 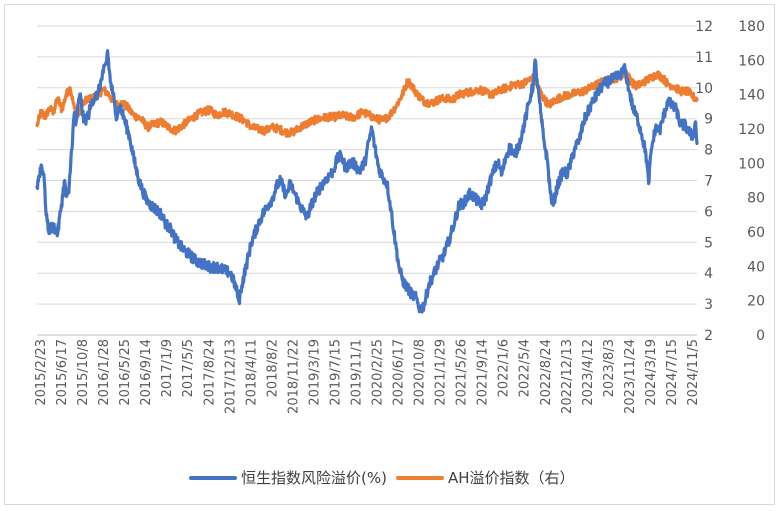 What do you see at coordinates (314, 478) in the screenshot?
I see `legend-label-risk-premium: 恒生指数风险溢价(%)` at bounding box center [314, 478].